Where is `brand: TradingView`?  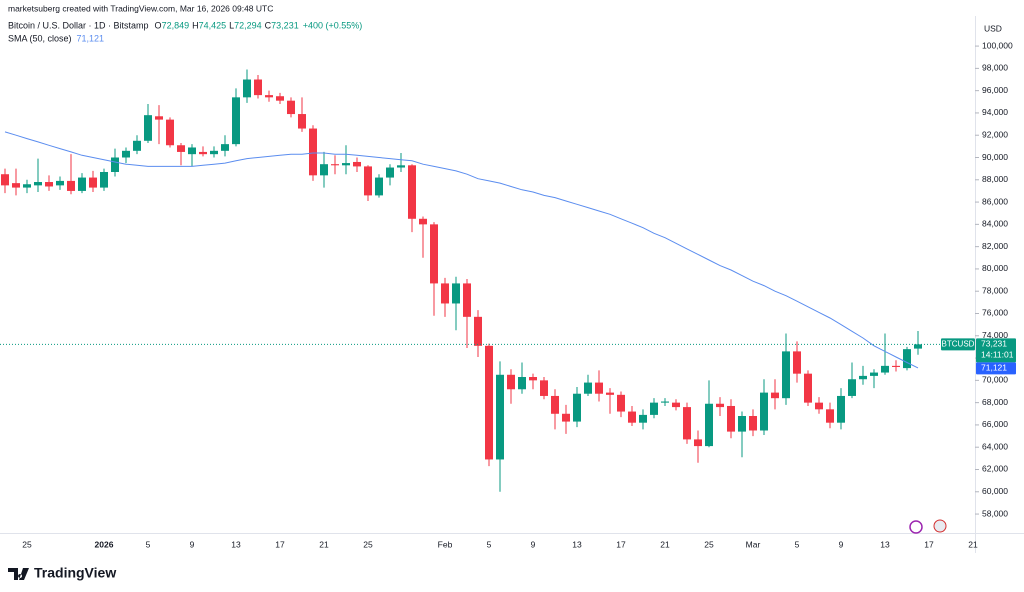 brand: TradingView is located at coordinates (75, 573).